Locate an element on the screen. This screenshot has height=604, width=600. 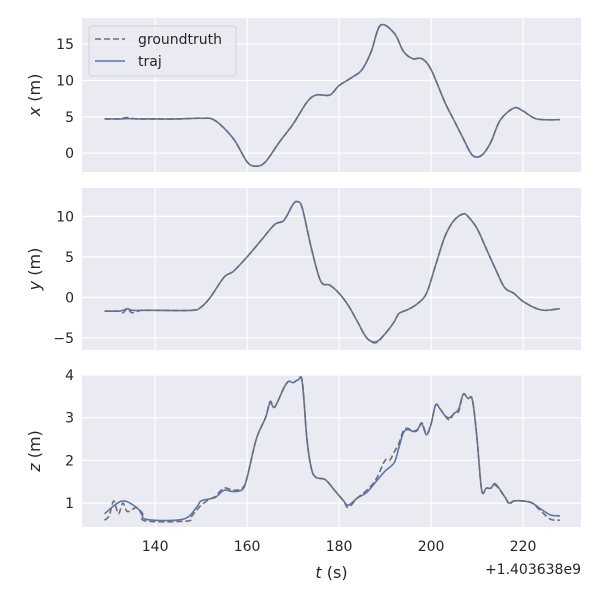
y-tick-label: −5 is located at coordinates (63, 339).